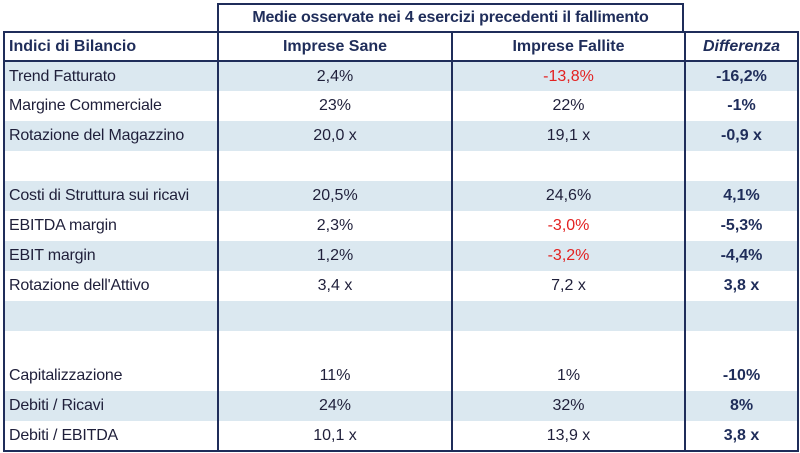 Image resolution: width=800 pixels, height=453 pixels. Describe the element at coordinates (741, 226) in the screenshot. I see `difference-value: -5,3%` at that location.